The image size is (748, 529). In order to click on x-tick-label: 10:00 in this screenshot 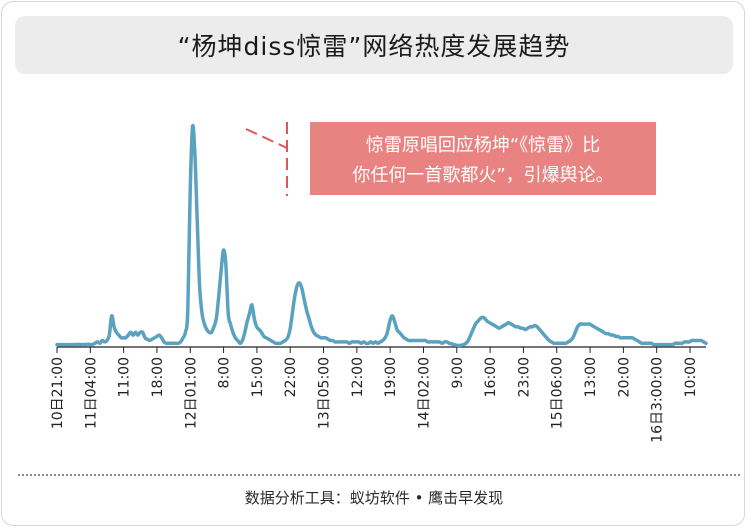, I will do `click(691, 377)`.